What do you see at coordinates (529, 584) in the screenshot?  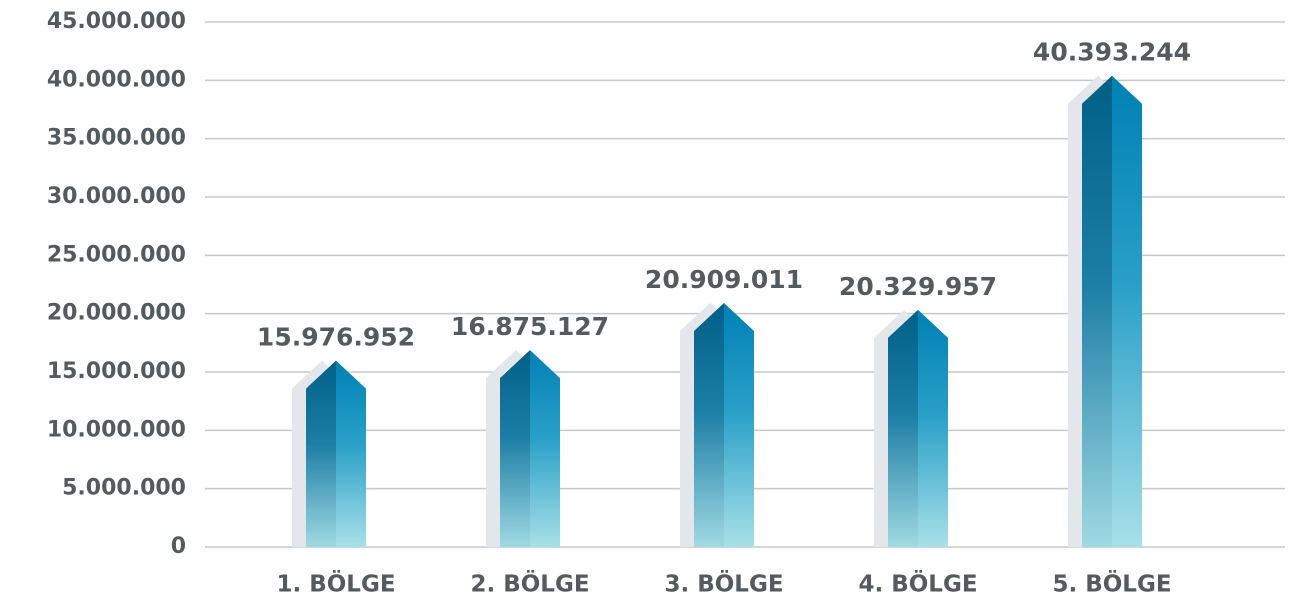 I see `x-tick-label: 2. BÖLGE` at bounding box center [529, 584].